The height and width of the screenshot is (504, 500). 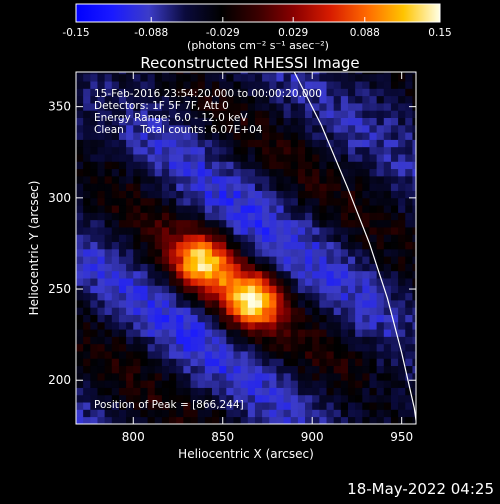 I want to click on colorbar-tick-label: -0.088, so click(x=151, y=33).